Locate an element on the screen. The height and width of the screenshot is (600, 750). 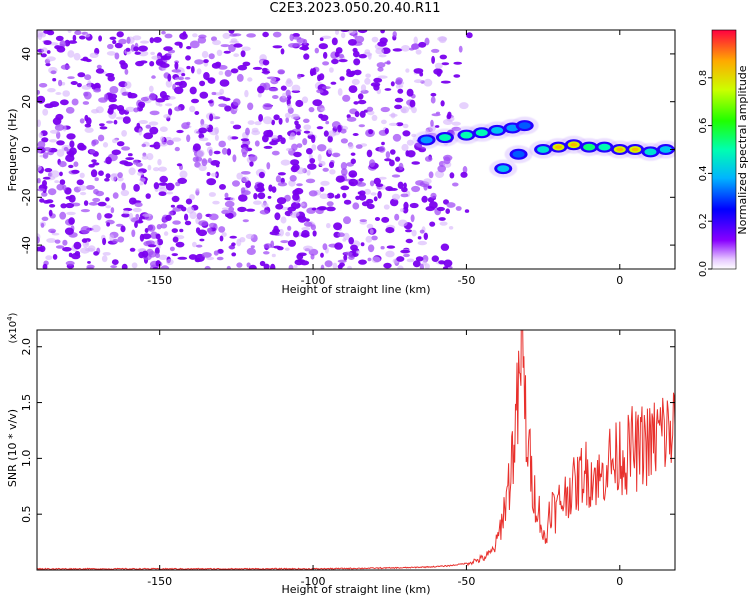
snr-multiplier: (x104) is located at coordinates (12, 327).